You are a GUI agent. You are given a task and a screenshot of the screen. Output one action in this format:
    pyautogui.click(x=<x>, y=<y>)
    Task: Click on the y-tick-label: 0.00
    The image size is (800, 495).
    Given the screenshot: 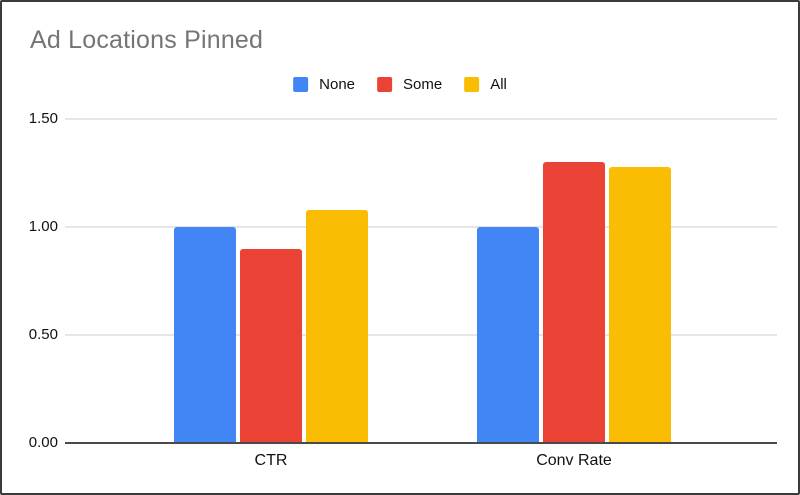 What is the action you would take?
    pyautogui.click(x=43, y=442)
    